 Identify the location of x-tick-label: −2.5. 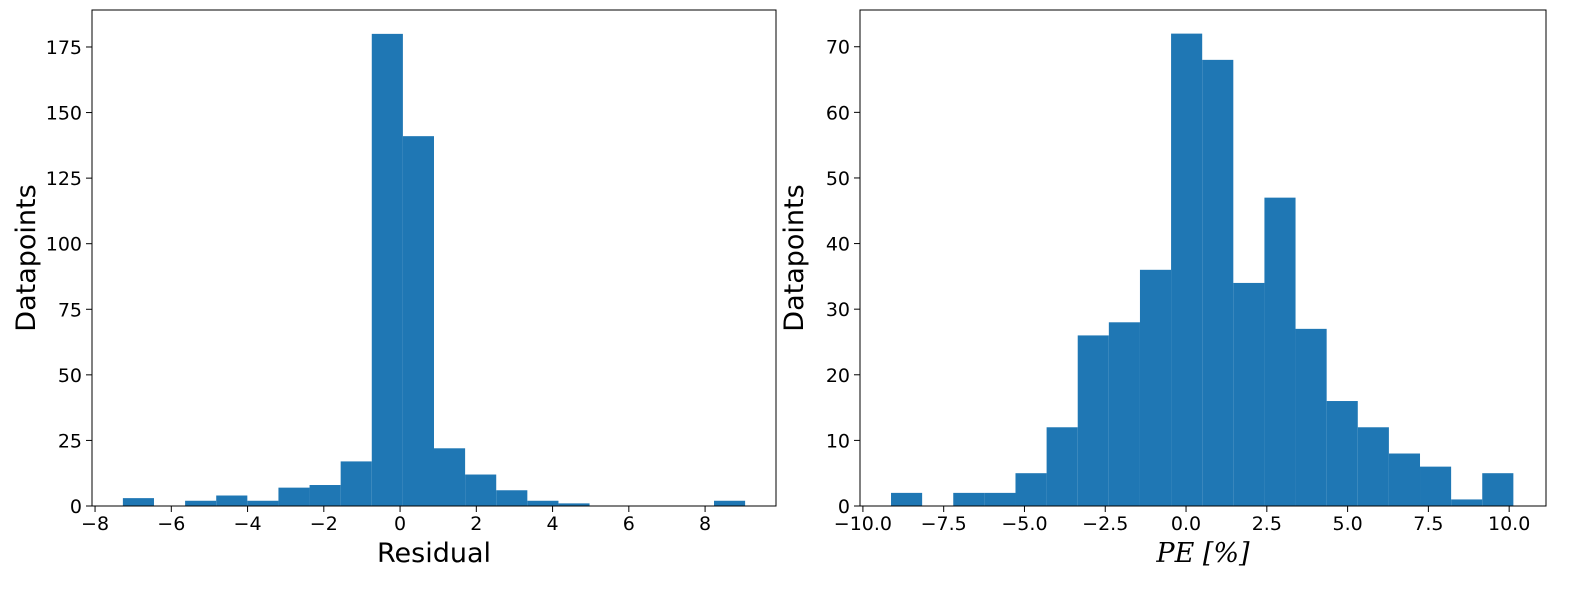
(1105, 524).